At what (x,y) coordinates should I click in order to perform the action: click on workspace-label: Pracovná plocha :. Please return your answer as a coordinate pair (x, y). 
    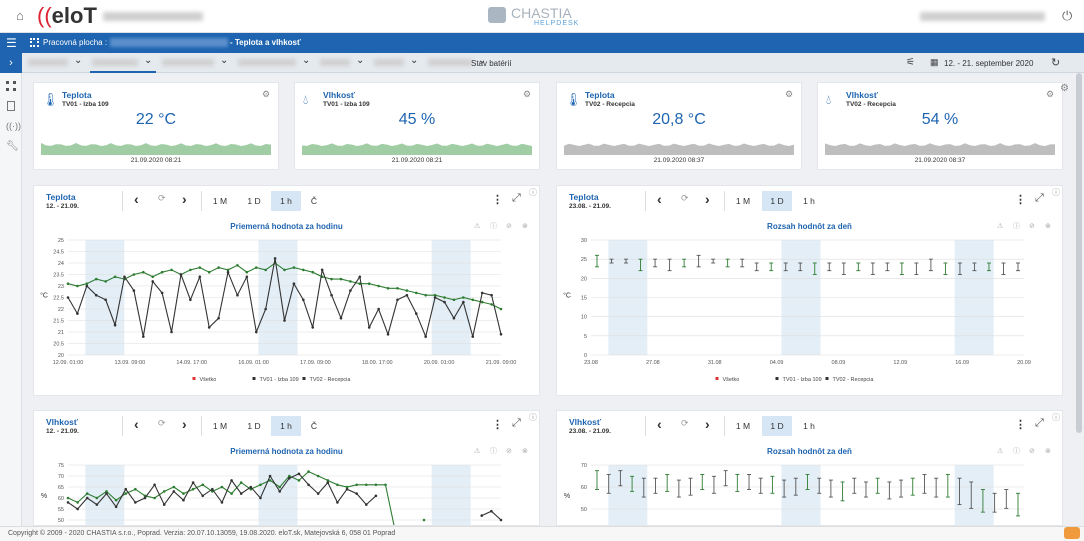
    Looking at the image, I should click on (75, 42).